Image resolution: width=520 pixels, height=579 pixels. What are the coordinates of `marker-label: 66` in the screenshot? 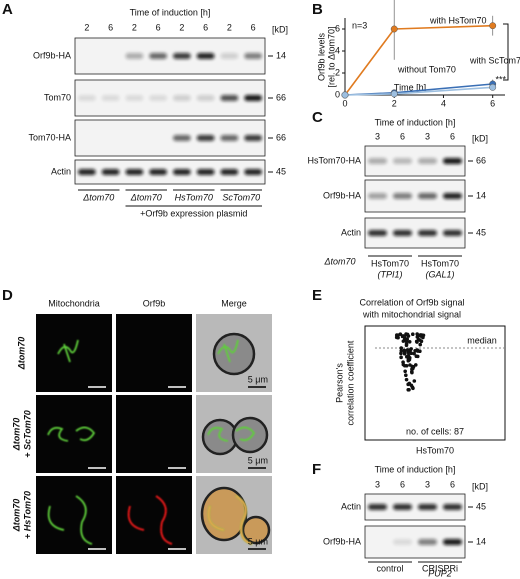 It's located at (281, 97).